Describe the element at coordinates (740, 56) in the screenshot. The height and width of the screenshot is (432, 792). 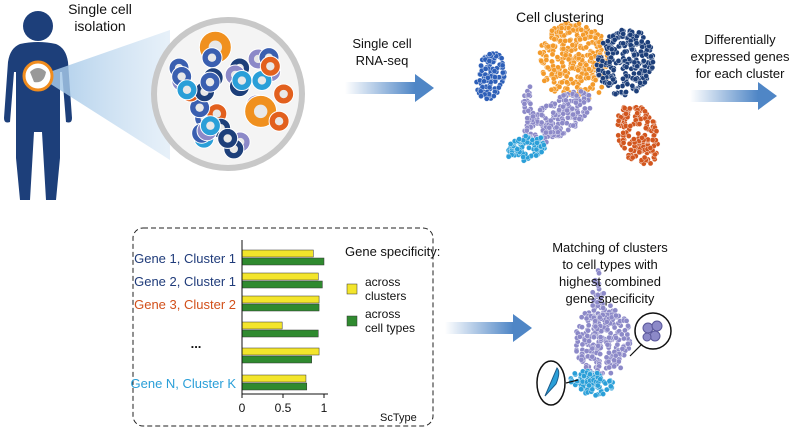
I see `step-label: expressed genes` at that location.